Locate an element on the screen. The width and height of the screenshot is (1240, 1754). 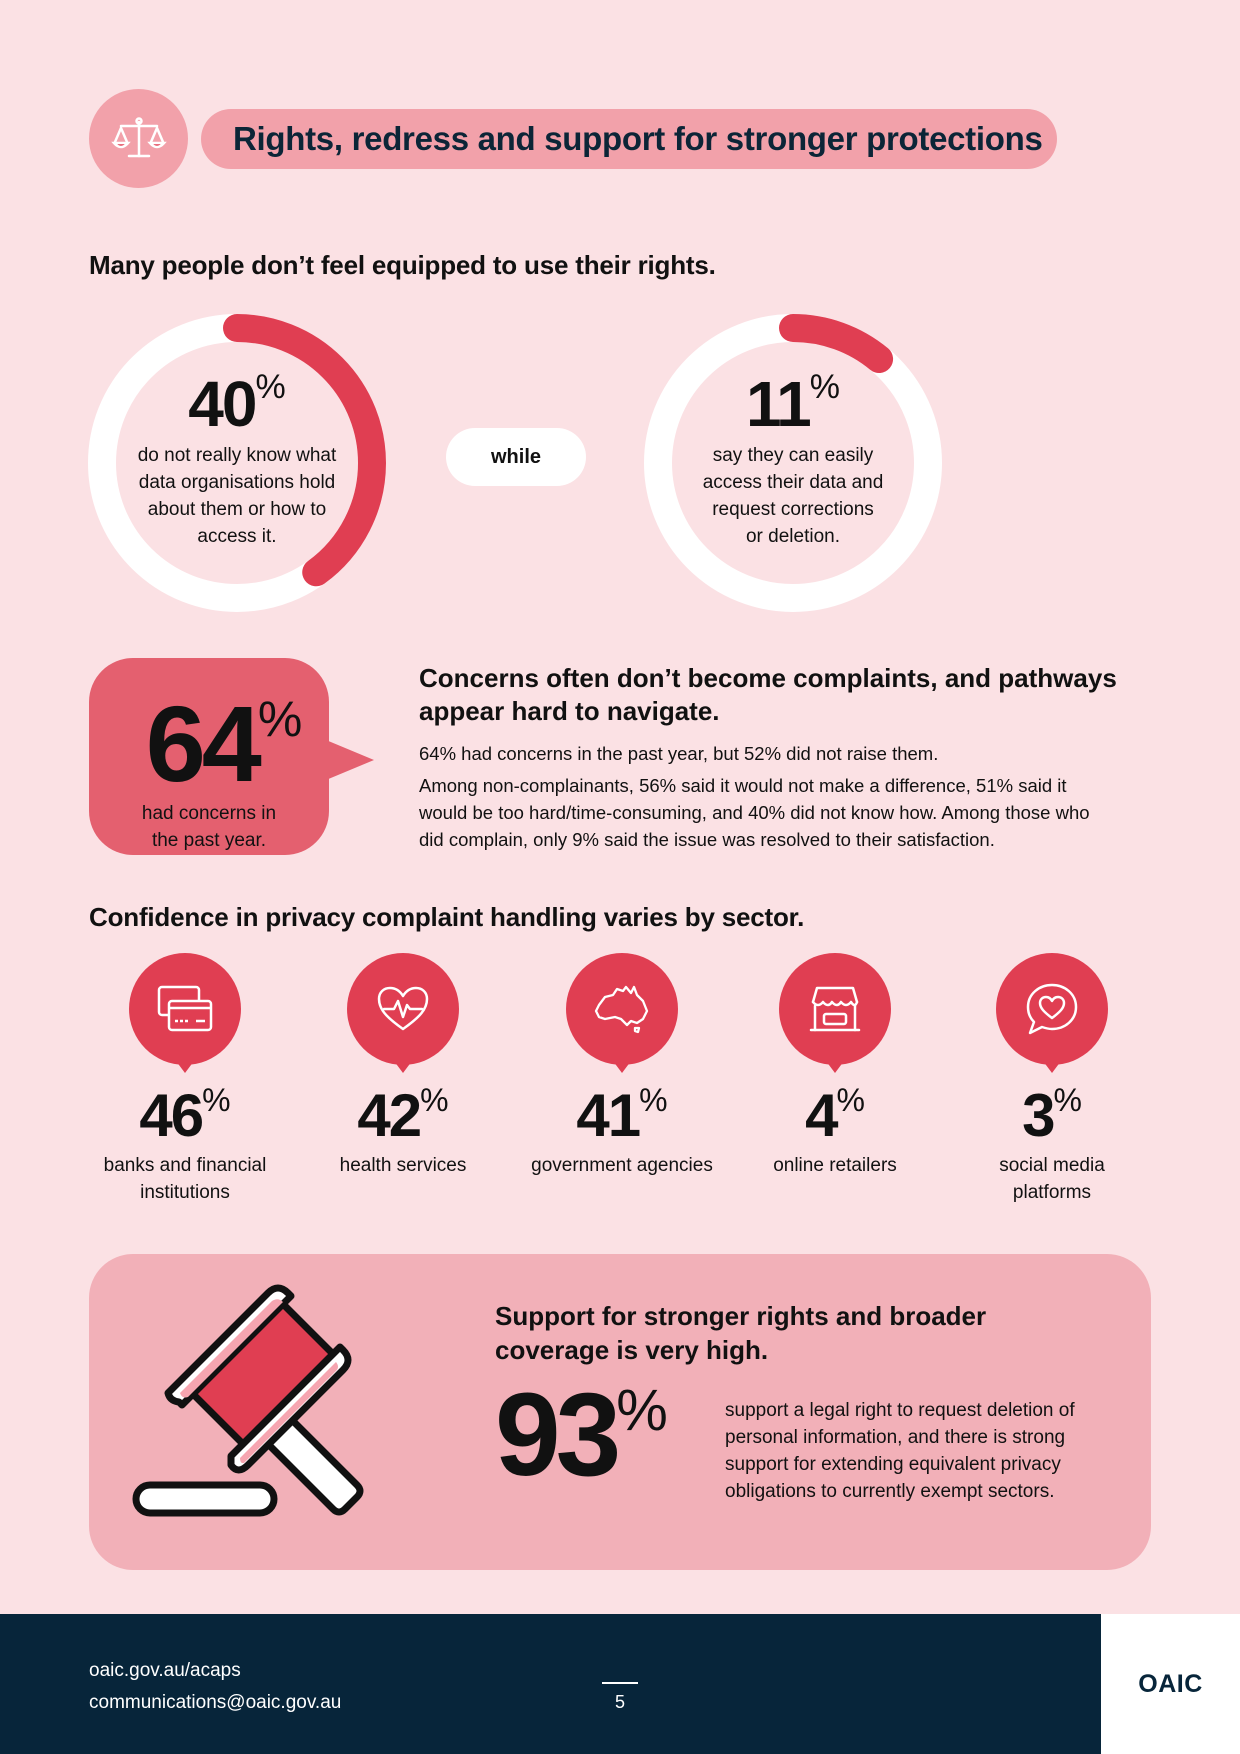
desc-line: obligations to currently exempt sectors. is located at coordinates (890, 1491).